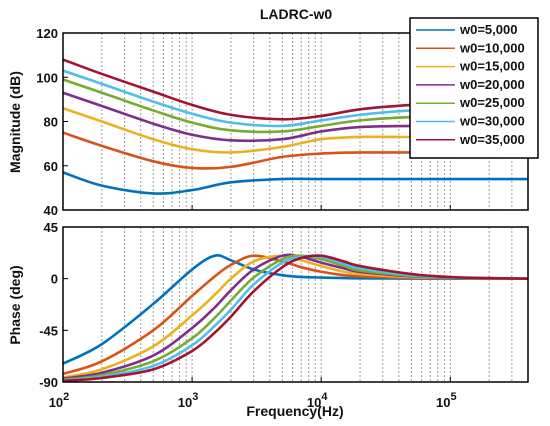 The image size is (550, 426). What do you see at coordinates (48, 330) in the screenshot?
I see `phase-y-tick-label: -45` at bounding box center [48, 330].